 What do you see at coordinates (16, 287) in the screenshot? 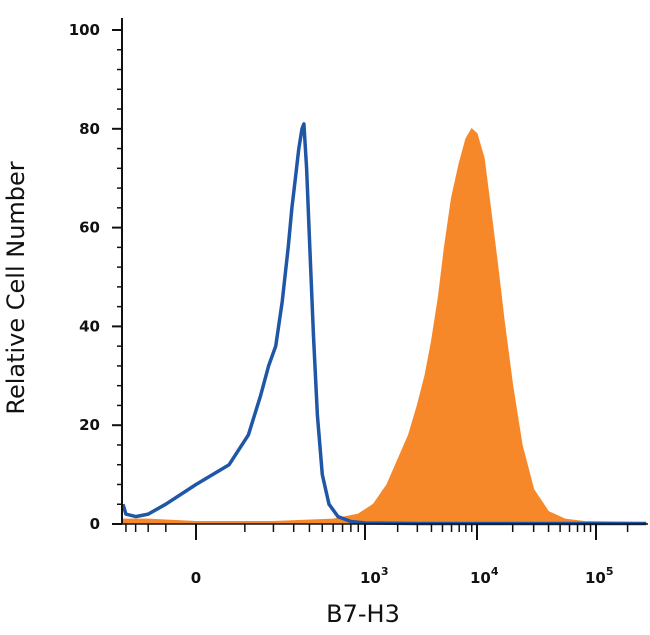
I see `y-axis-label: Relative Cell Number` at bounding box center [16, 287].